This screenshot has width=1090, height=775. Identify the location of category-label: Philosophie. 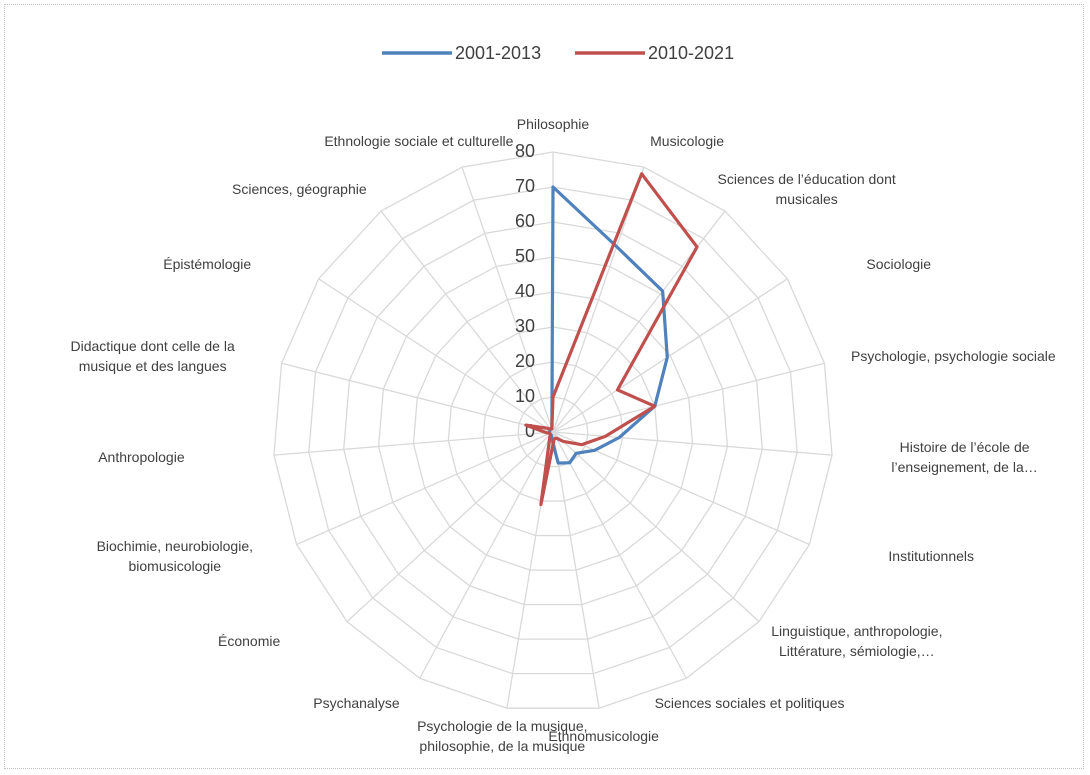
(553, 124).